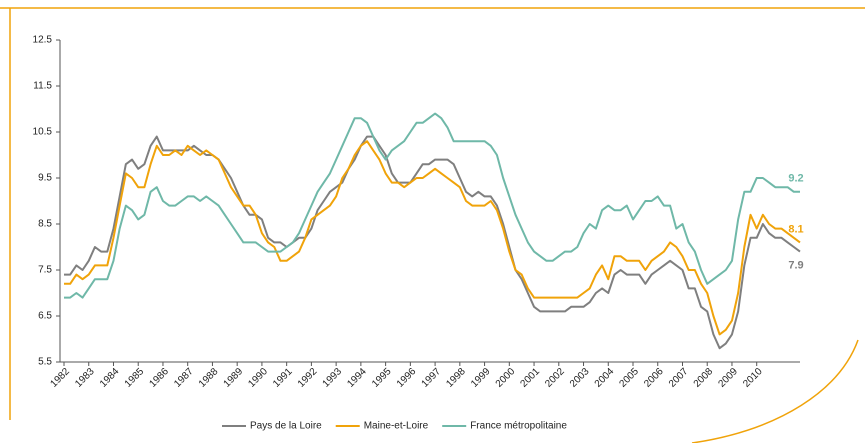 The image size is (865, 443). Describe the element at coordinates (333, 378) in the screenshot. I see `x-tick-label: 1993` at that location.